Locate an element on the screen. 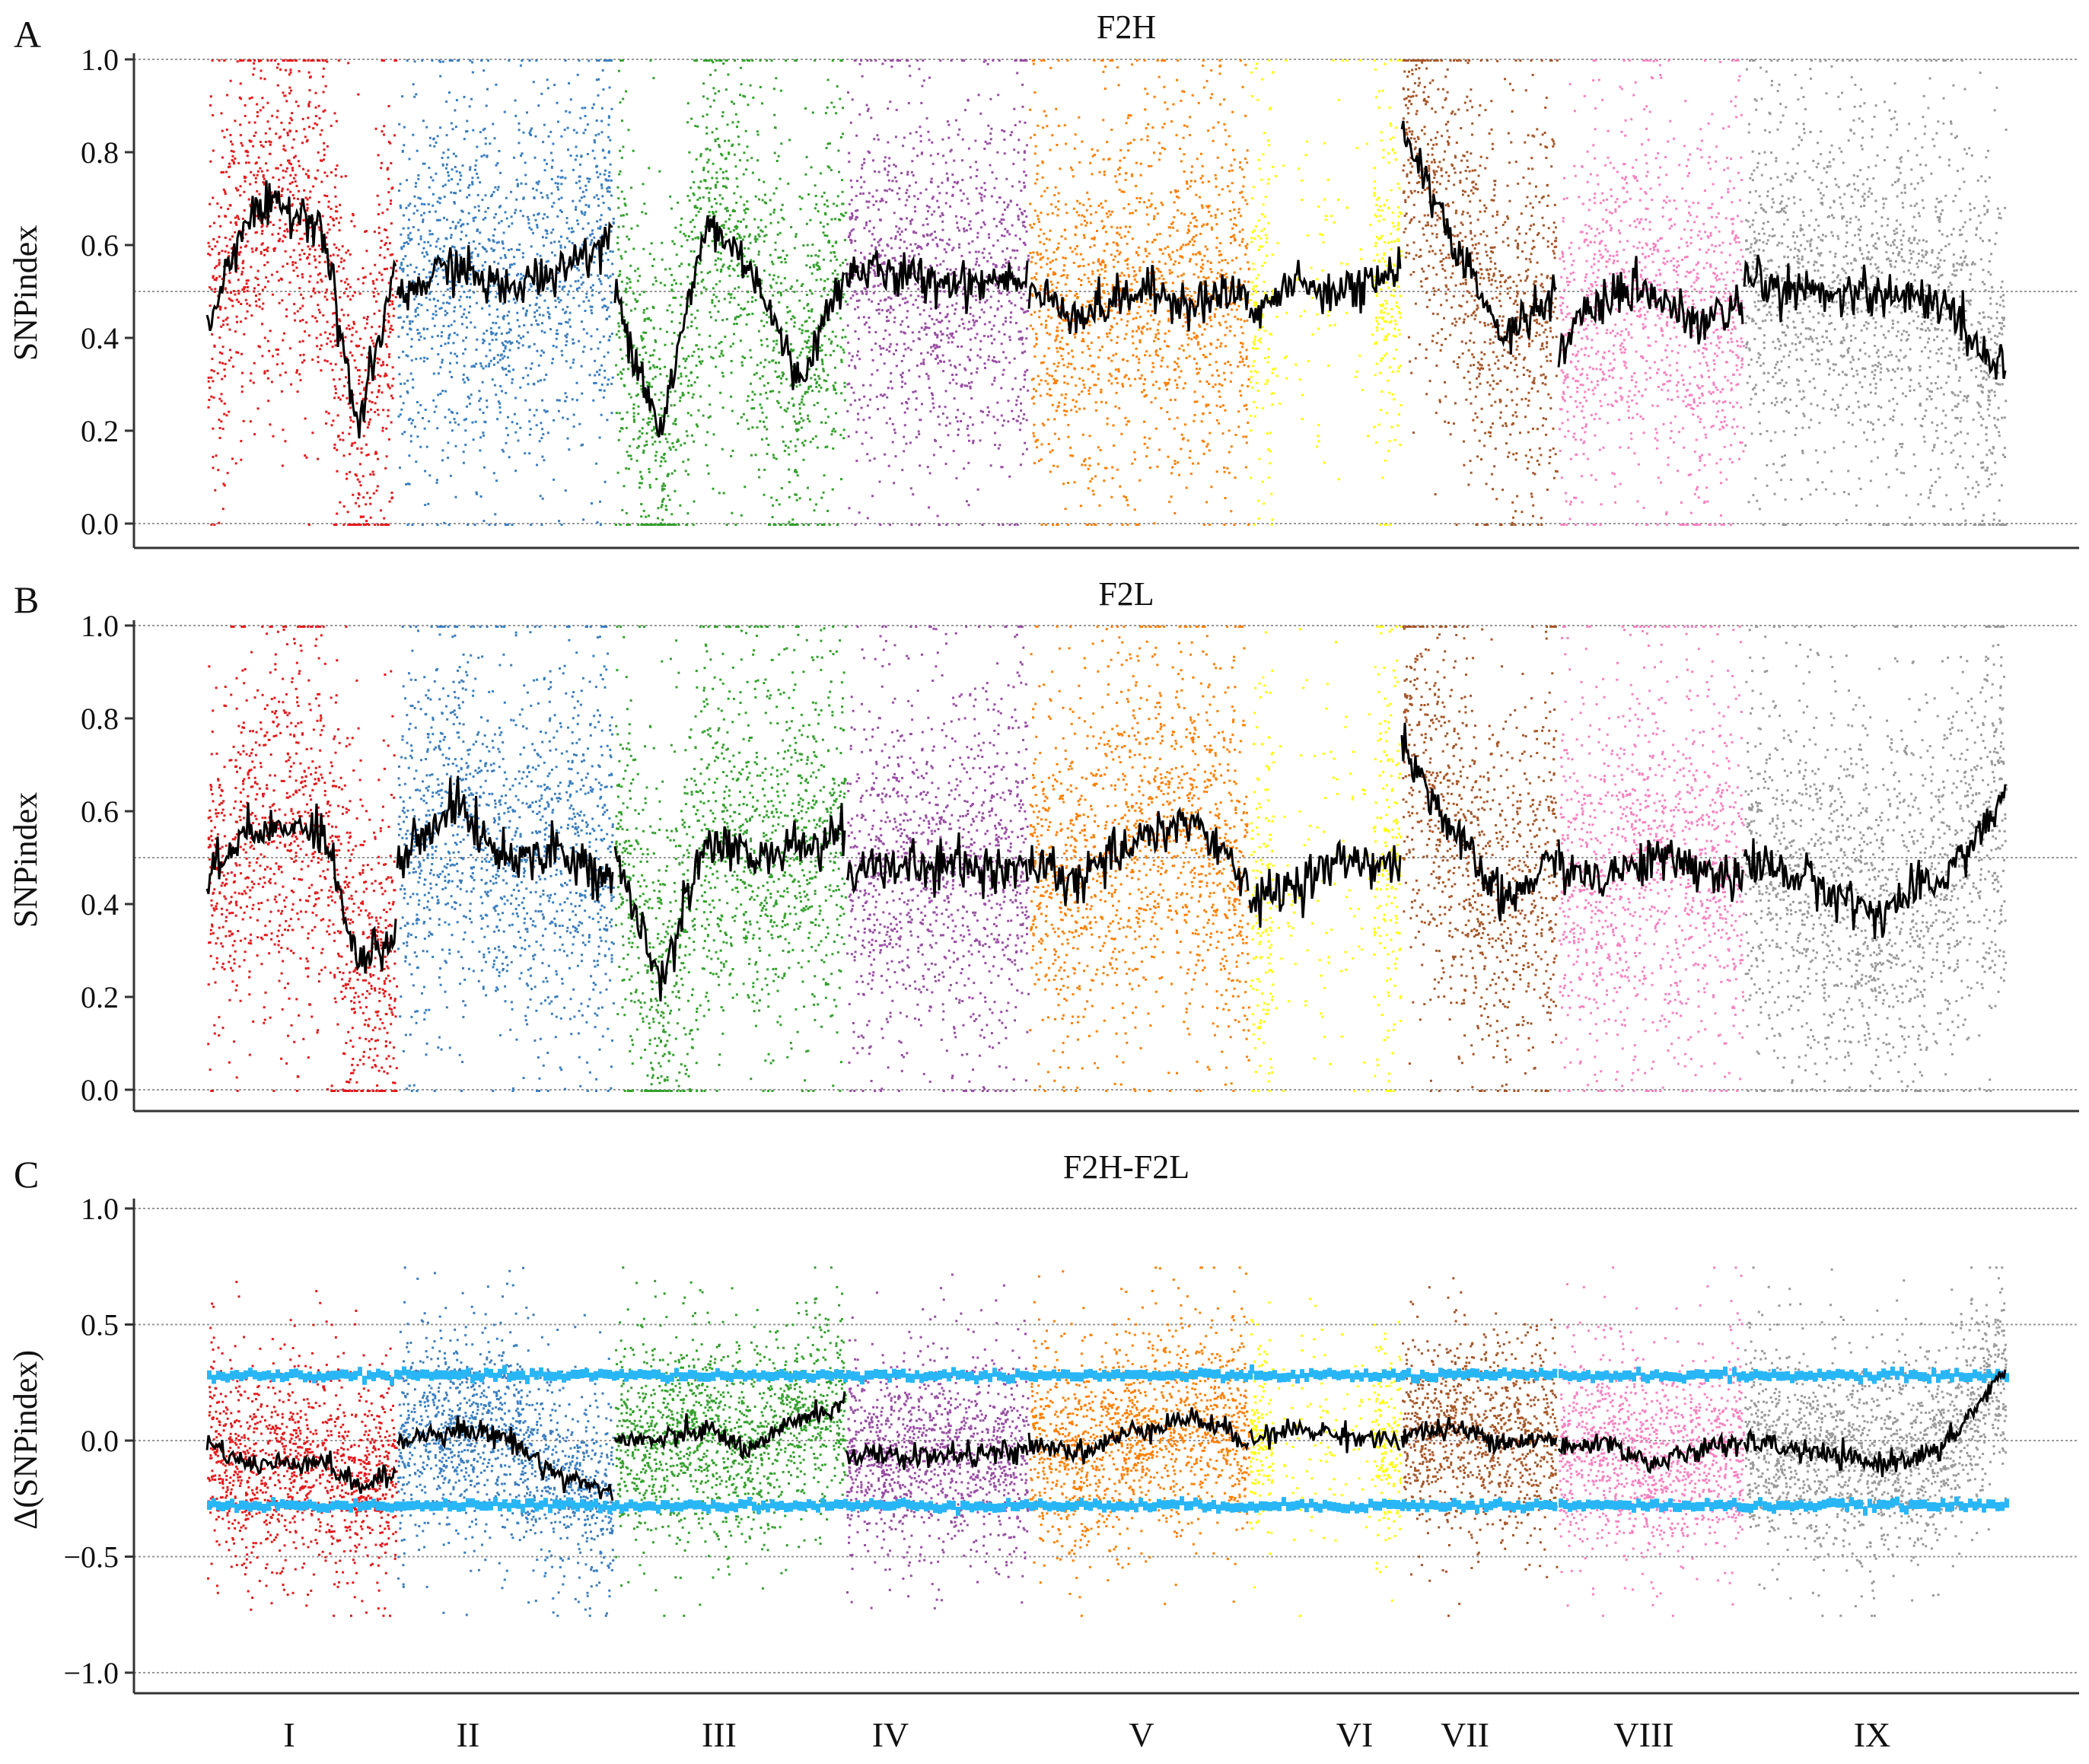 The image size is (2089, 1764). panel-b-ytick: 0.0 is located at coordinates (100, 1090).